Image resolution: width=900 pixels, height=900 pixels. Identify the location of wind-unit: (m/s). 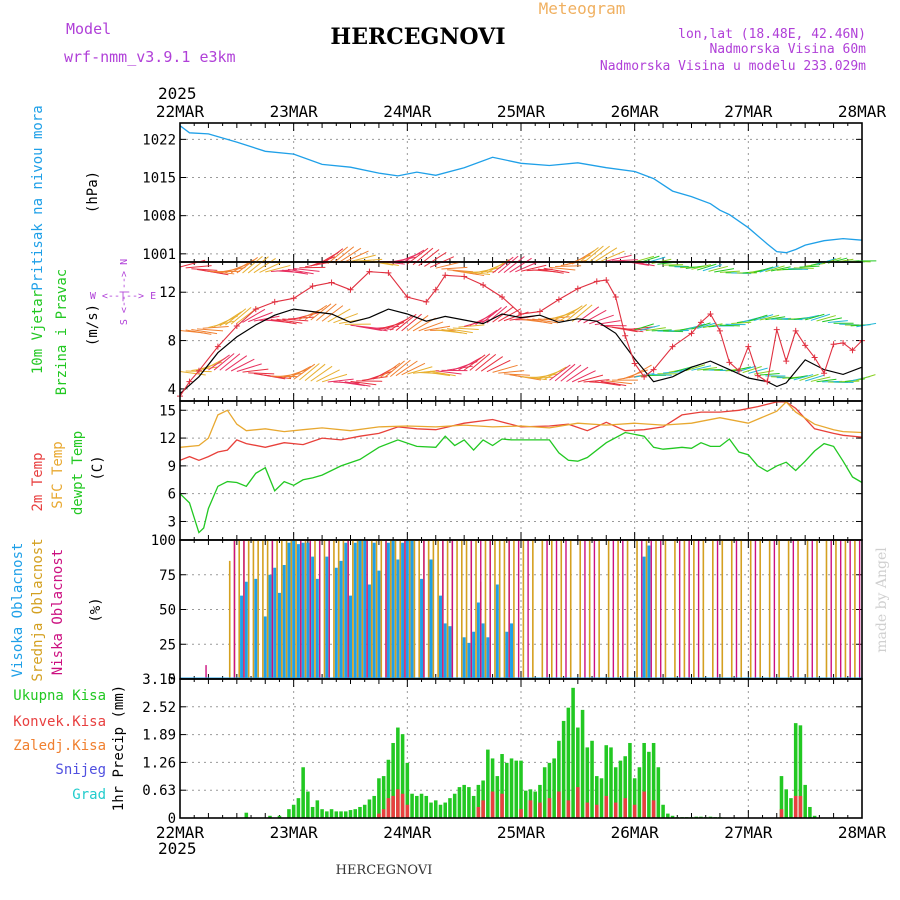
(93, 325).